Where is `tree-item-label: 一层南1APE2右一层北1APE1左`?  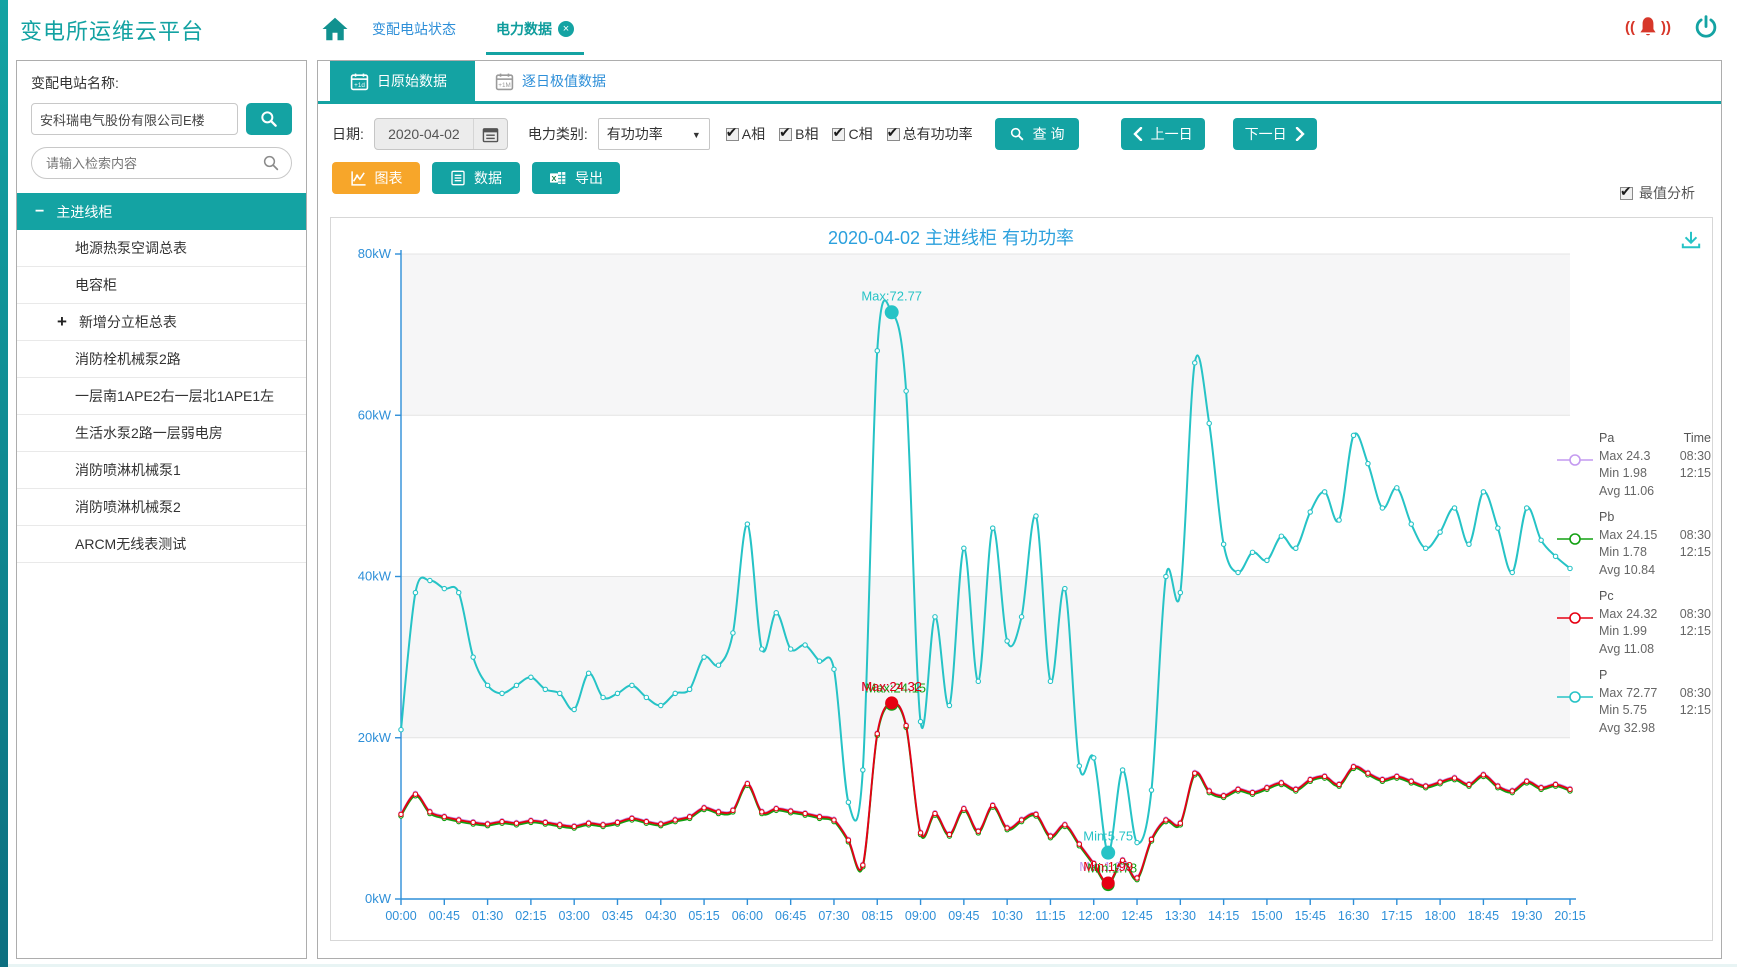 tree-item-label: 一层南1APE2右一层北1APE1左 is located at coordinates (175, 396).